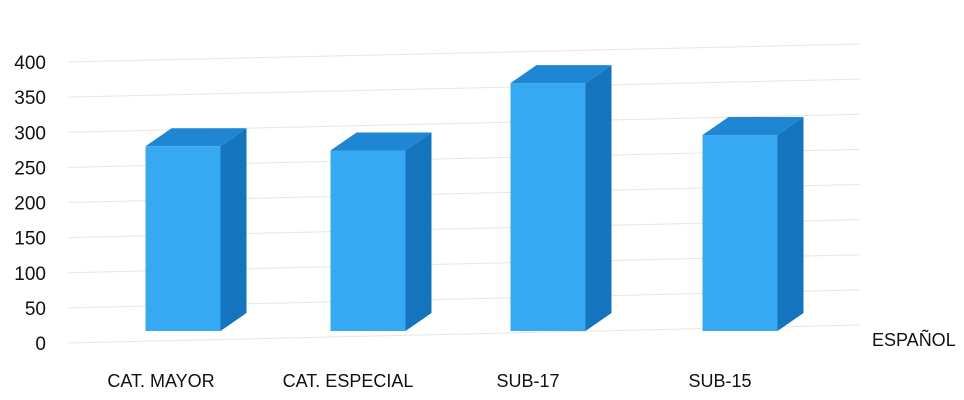 The image size is (964, 400). What do you see at coordinates (30, 133) in the screenshot?
I see `y-tick-label: 300` at bounding box center [30, 133].